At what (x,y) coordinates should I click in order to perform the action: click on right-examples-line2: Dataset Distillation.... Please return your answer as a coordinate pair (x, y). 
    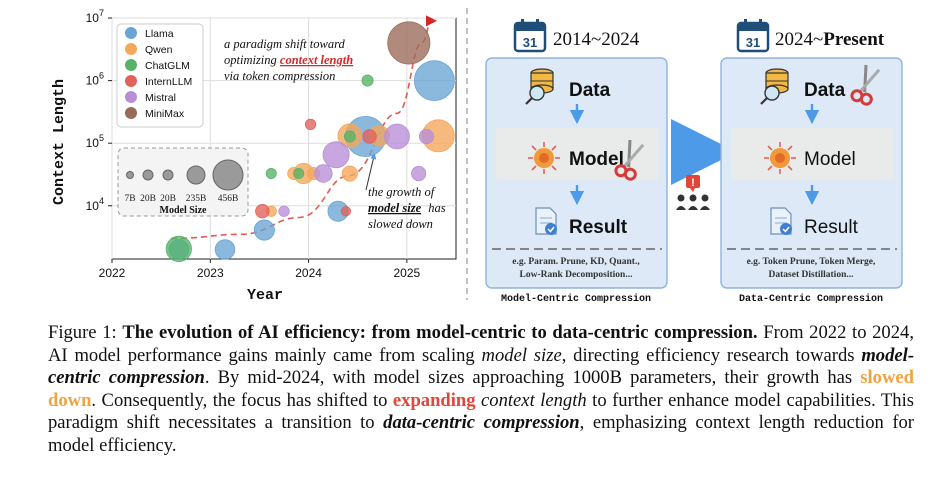
    Looking at the image, I should click on (811, 275).